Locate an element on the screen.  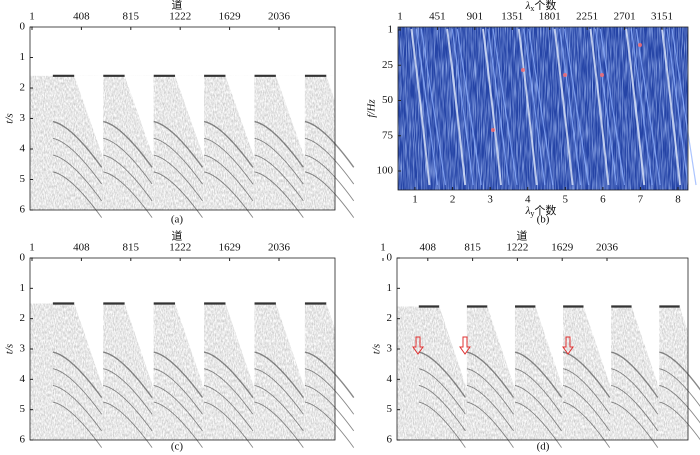
top-tick-label: 2251 is located at coordinates (587, 17).